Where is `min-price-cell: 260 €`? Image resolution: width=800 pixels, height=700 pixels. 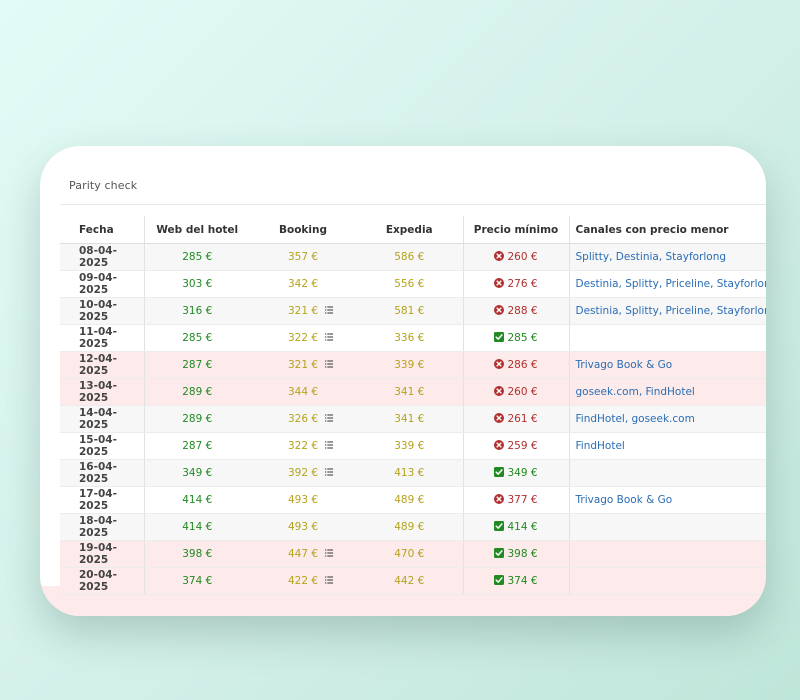
min-price-cell: 260 € is located at coordinates (515, 392).